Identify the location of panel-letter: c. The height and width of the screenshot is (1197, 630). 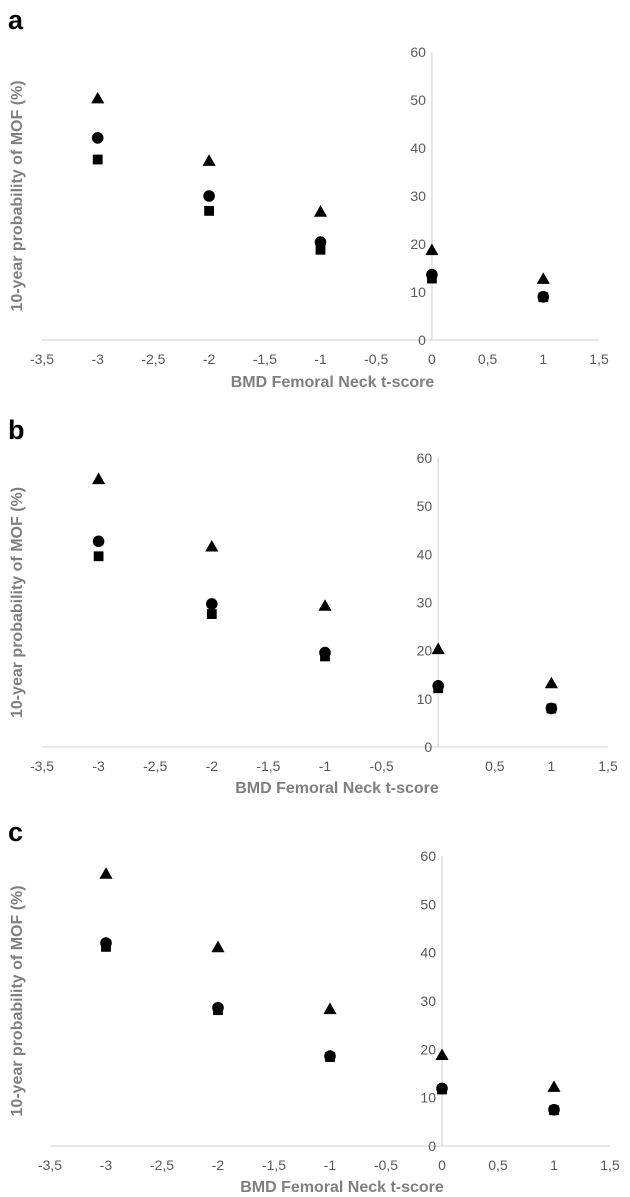
(15, 832).